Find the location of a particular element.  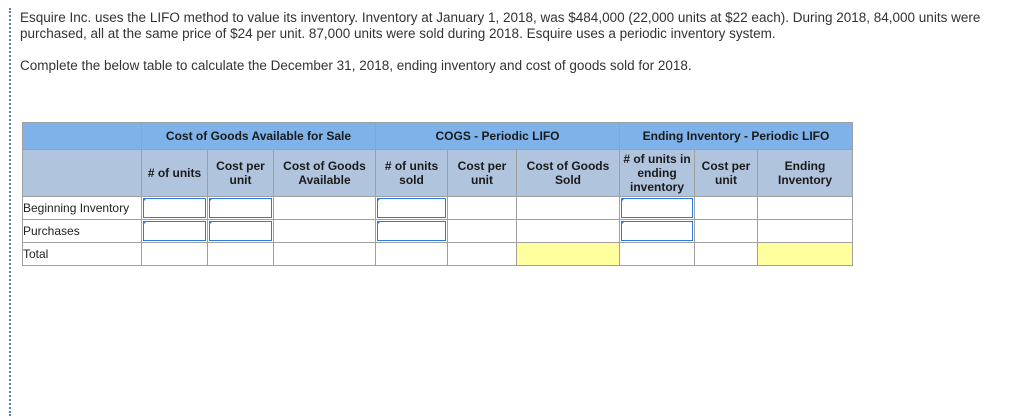

col-header-units-ending: # of units in ending inventory is located at coordinates (657, 173).